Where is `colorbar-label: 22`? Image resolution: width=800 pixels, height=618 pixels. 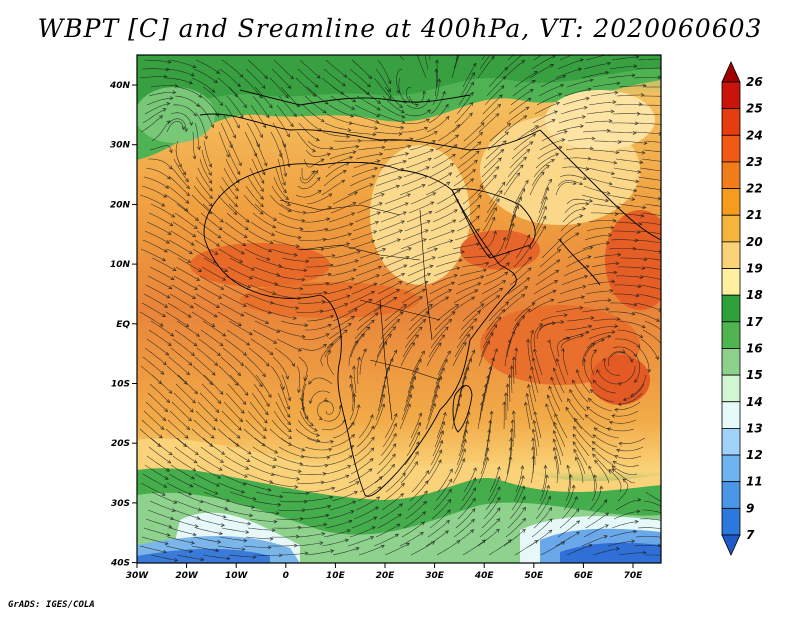 colorbar-label: 22 is located at coordinates (754, 189).